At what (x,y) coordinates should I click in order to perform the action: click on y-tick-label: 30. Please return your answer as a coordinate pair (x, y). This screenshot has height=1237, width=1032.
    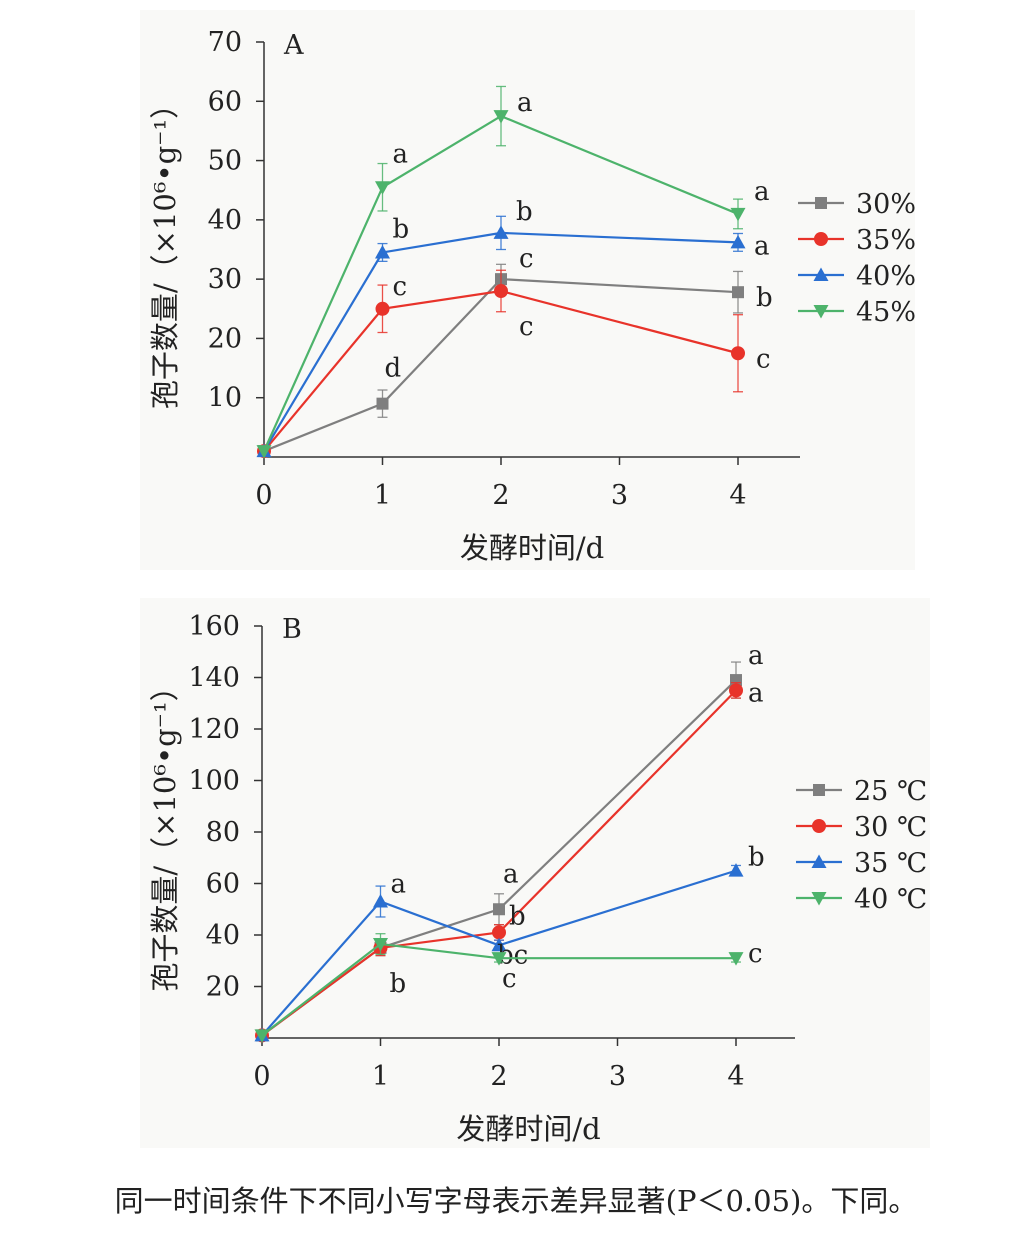
    Looking at the image, I should click on (225, 279).